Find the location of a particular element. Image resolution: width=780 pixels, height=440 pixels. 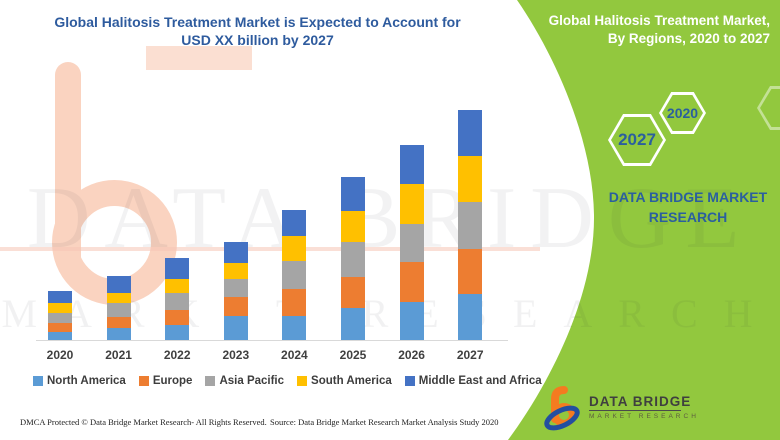

bar-2024 is located at coordinates (294, 275).